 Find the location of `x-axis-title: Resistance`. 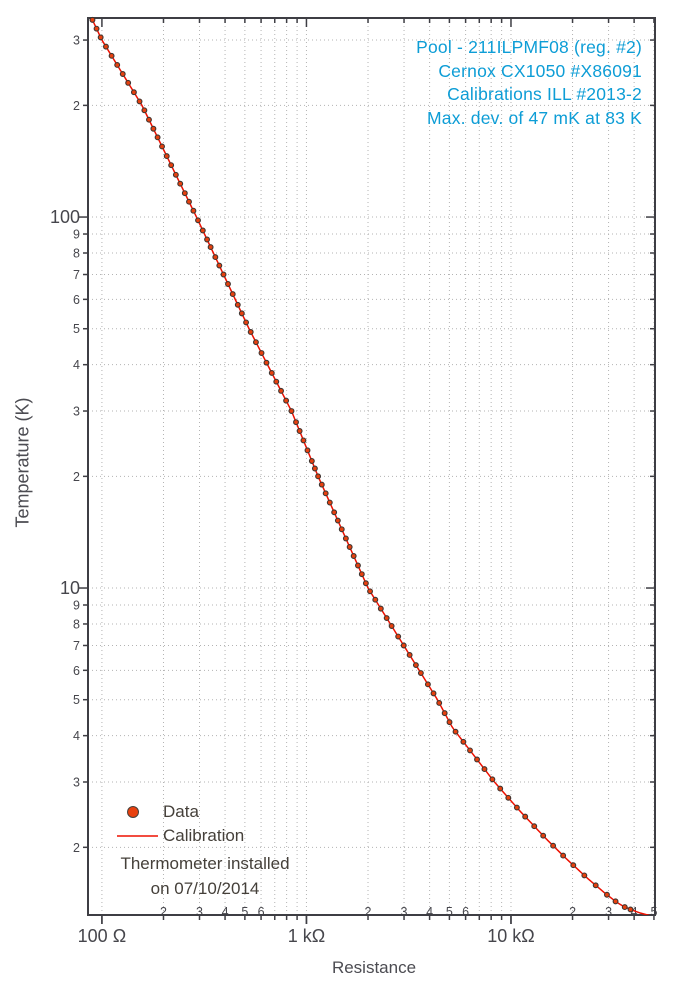

x-axis-title: Resistance is located at coordinates (374, 967).